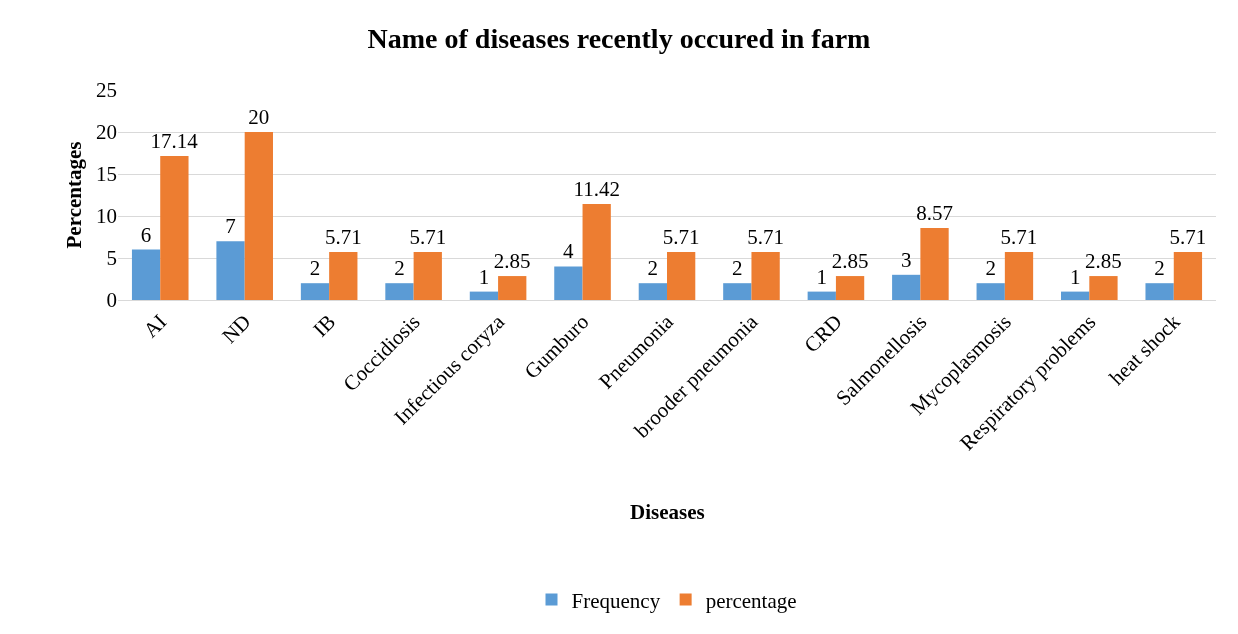  I want to click on data-label: 7, so click(230, 226).